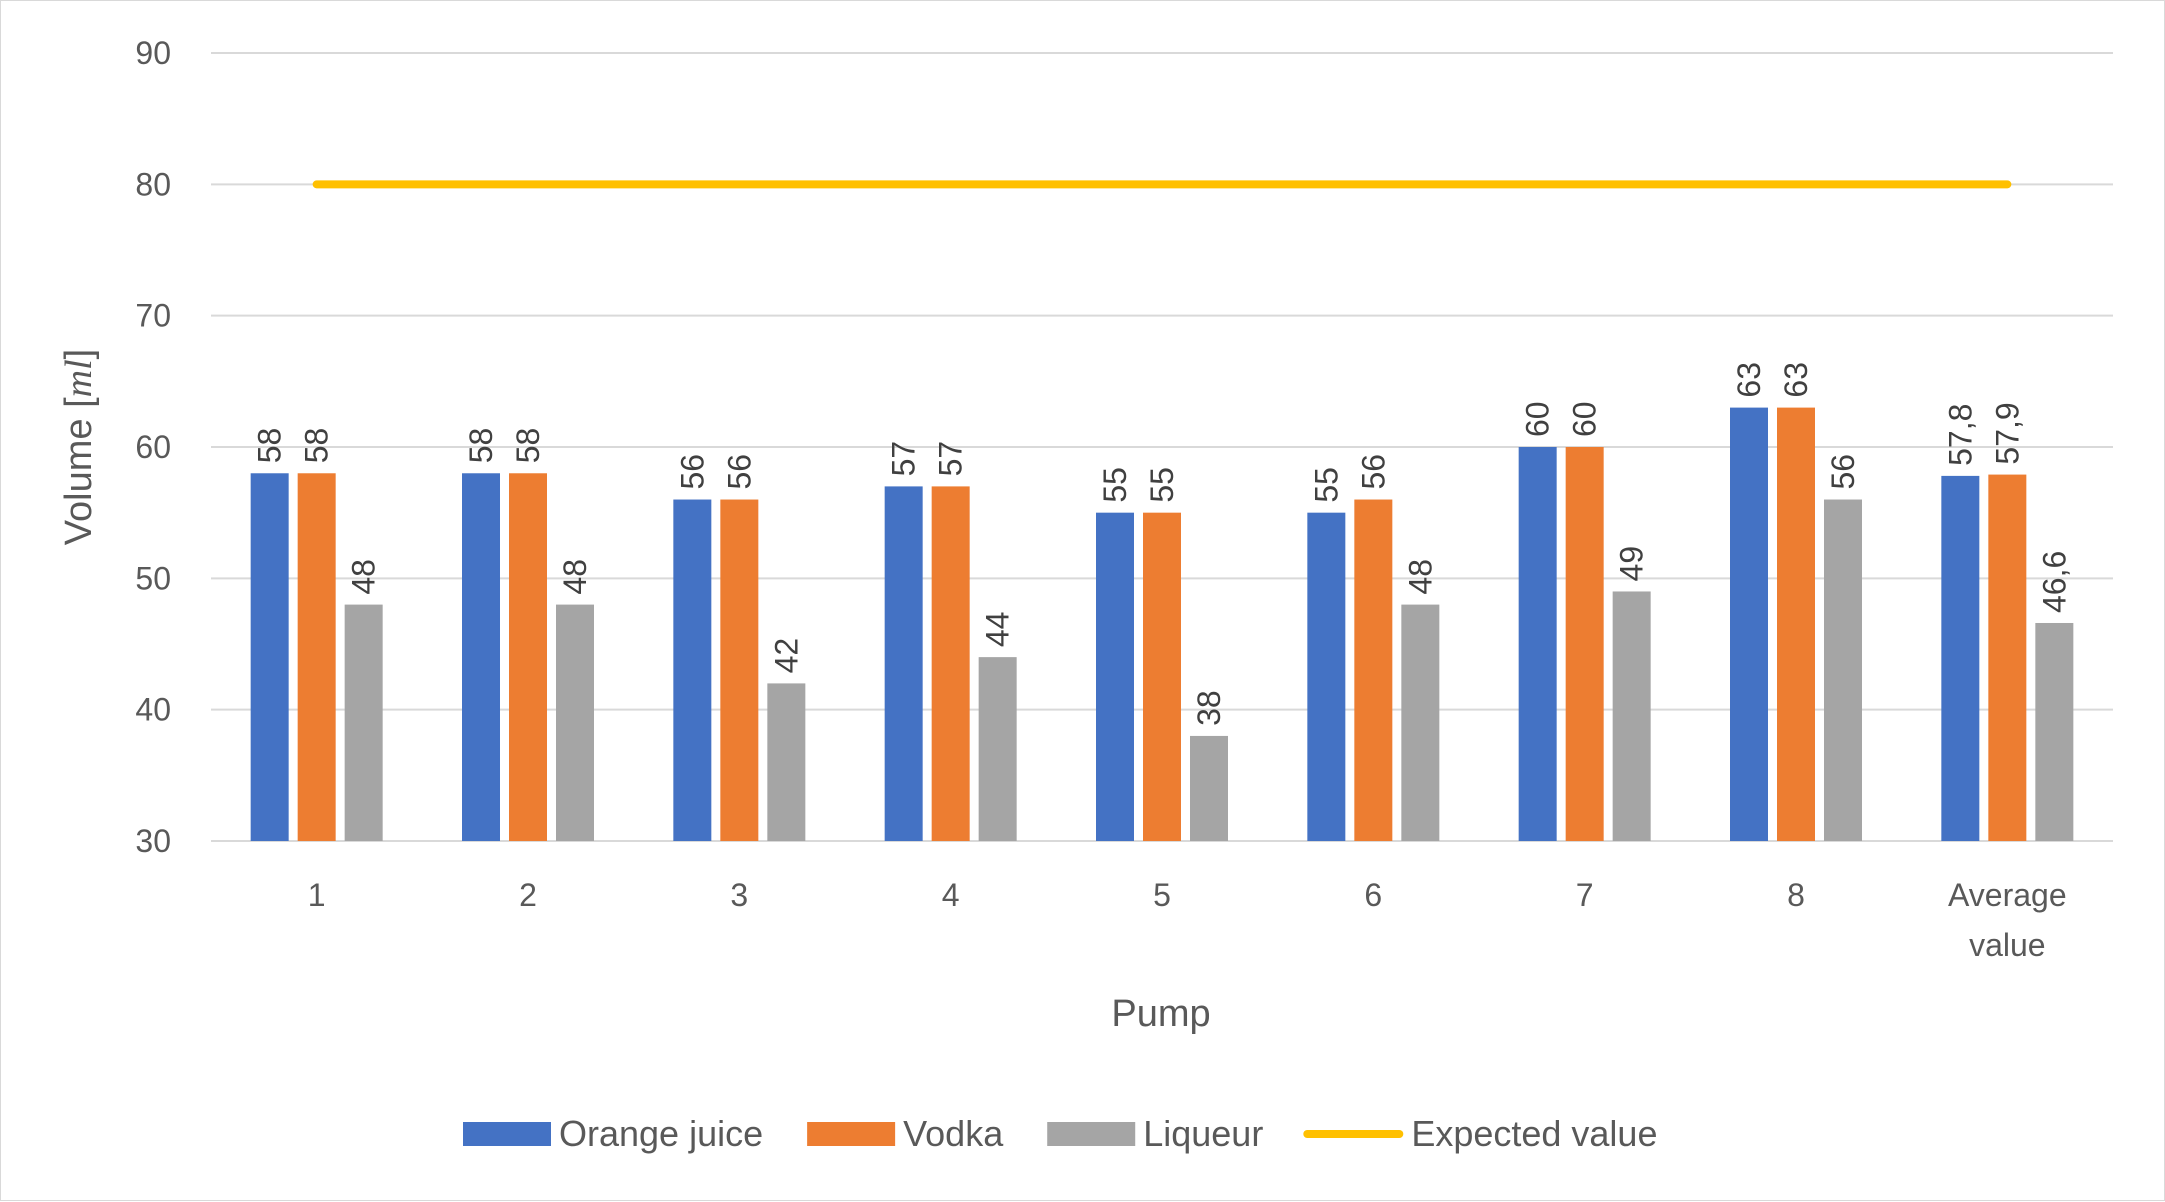 The height and width of the screenshot is (1202, 2165). I want to click on y-axis-title-close: ], so click(79, 354).